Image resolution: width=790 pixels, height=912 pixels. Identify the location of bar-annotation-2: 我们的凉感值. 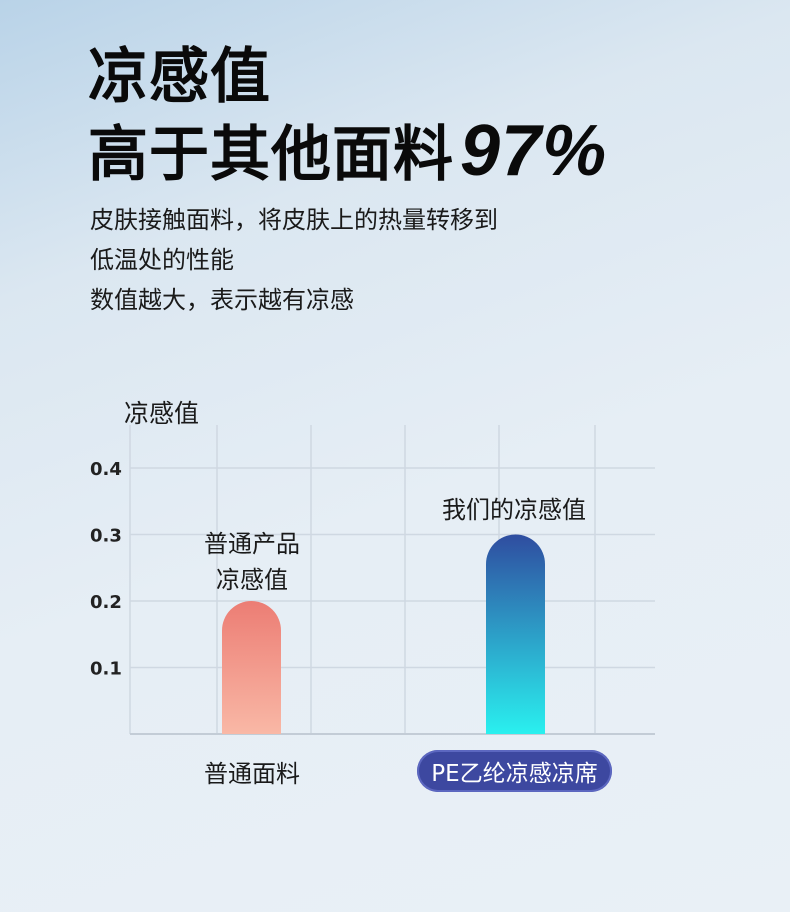
(514, 510).